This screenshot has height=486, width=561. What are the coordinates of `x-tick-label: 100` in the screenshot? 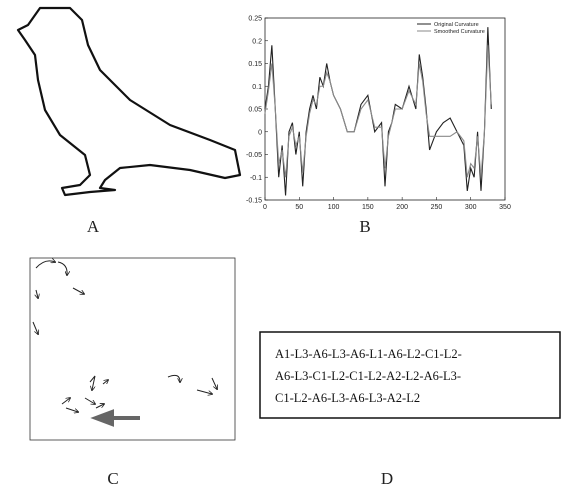 It's located at (334, 207).